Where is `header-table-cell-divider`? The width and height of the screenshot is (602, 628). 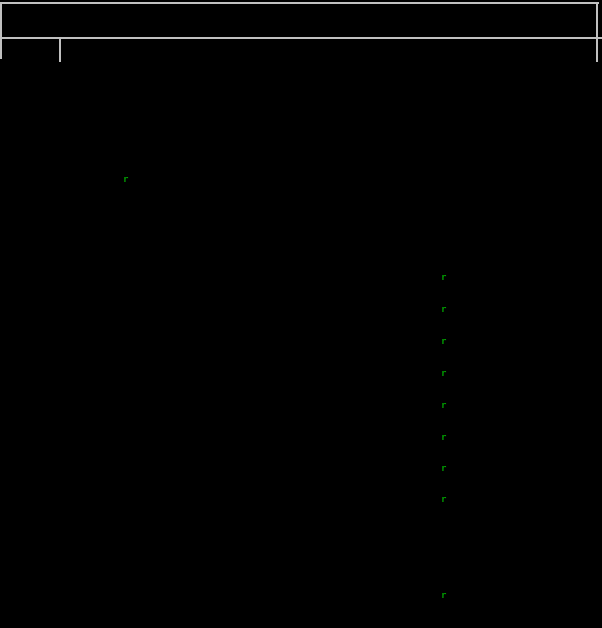
header-table-cell-divider is located at coordinates (60, 50).